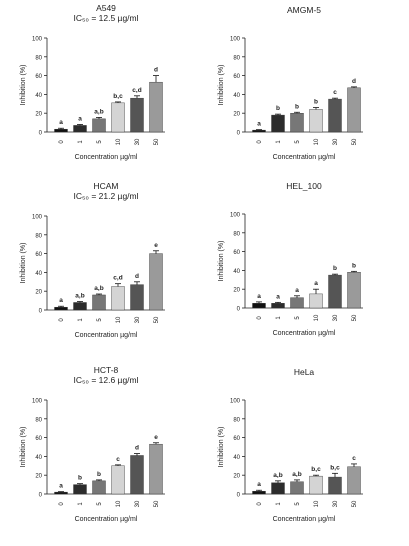  Describe the element at coordinates (304, 372) in the screenshot. I see `chart-title: HeLa` at that location.